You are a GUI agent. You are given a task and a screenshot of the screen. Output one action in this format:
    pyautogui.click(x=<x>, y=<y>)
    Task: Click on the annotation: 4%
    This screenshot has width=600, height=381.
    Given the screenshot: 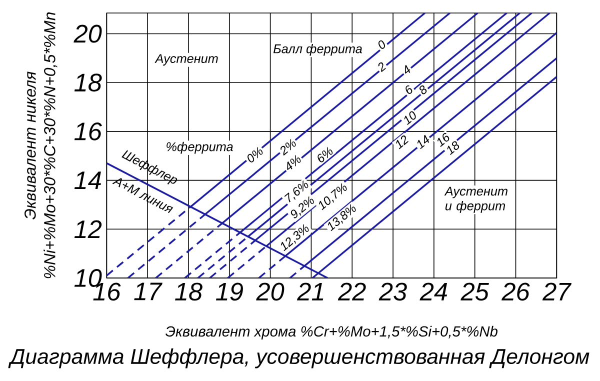 What is the action you would take?
    pyautogui.click(x=294, y=162)
    